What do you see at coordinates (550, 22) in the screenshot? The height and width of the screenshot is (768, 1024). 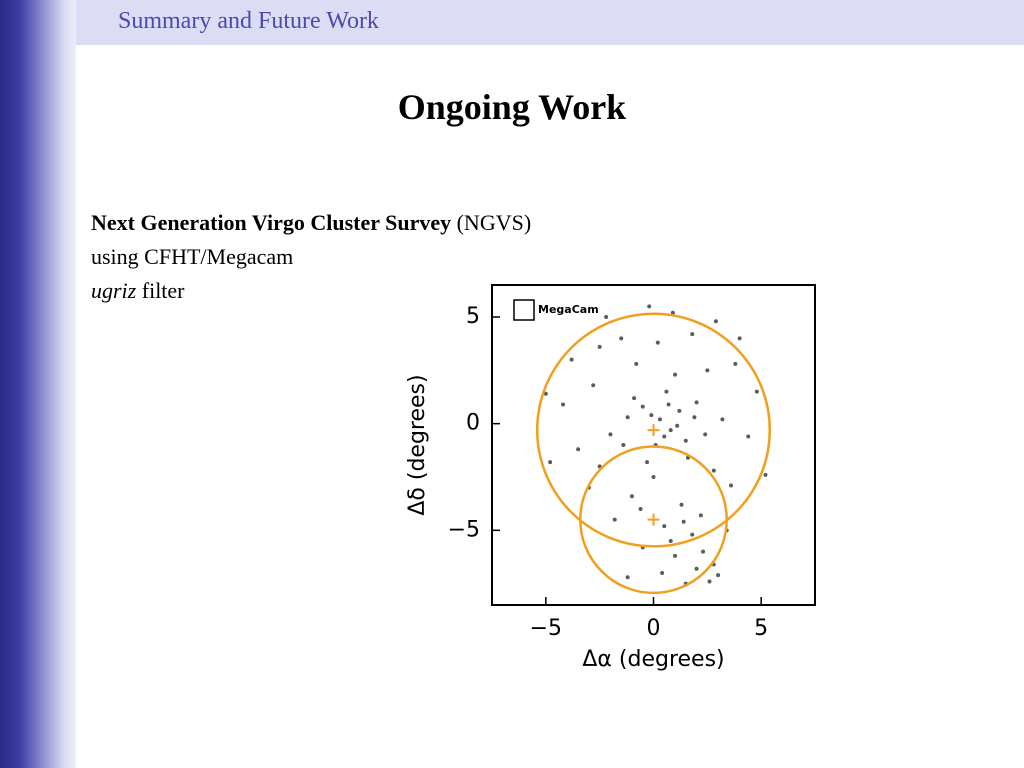 I see `header-band` at bounding box center [550, 22].